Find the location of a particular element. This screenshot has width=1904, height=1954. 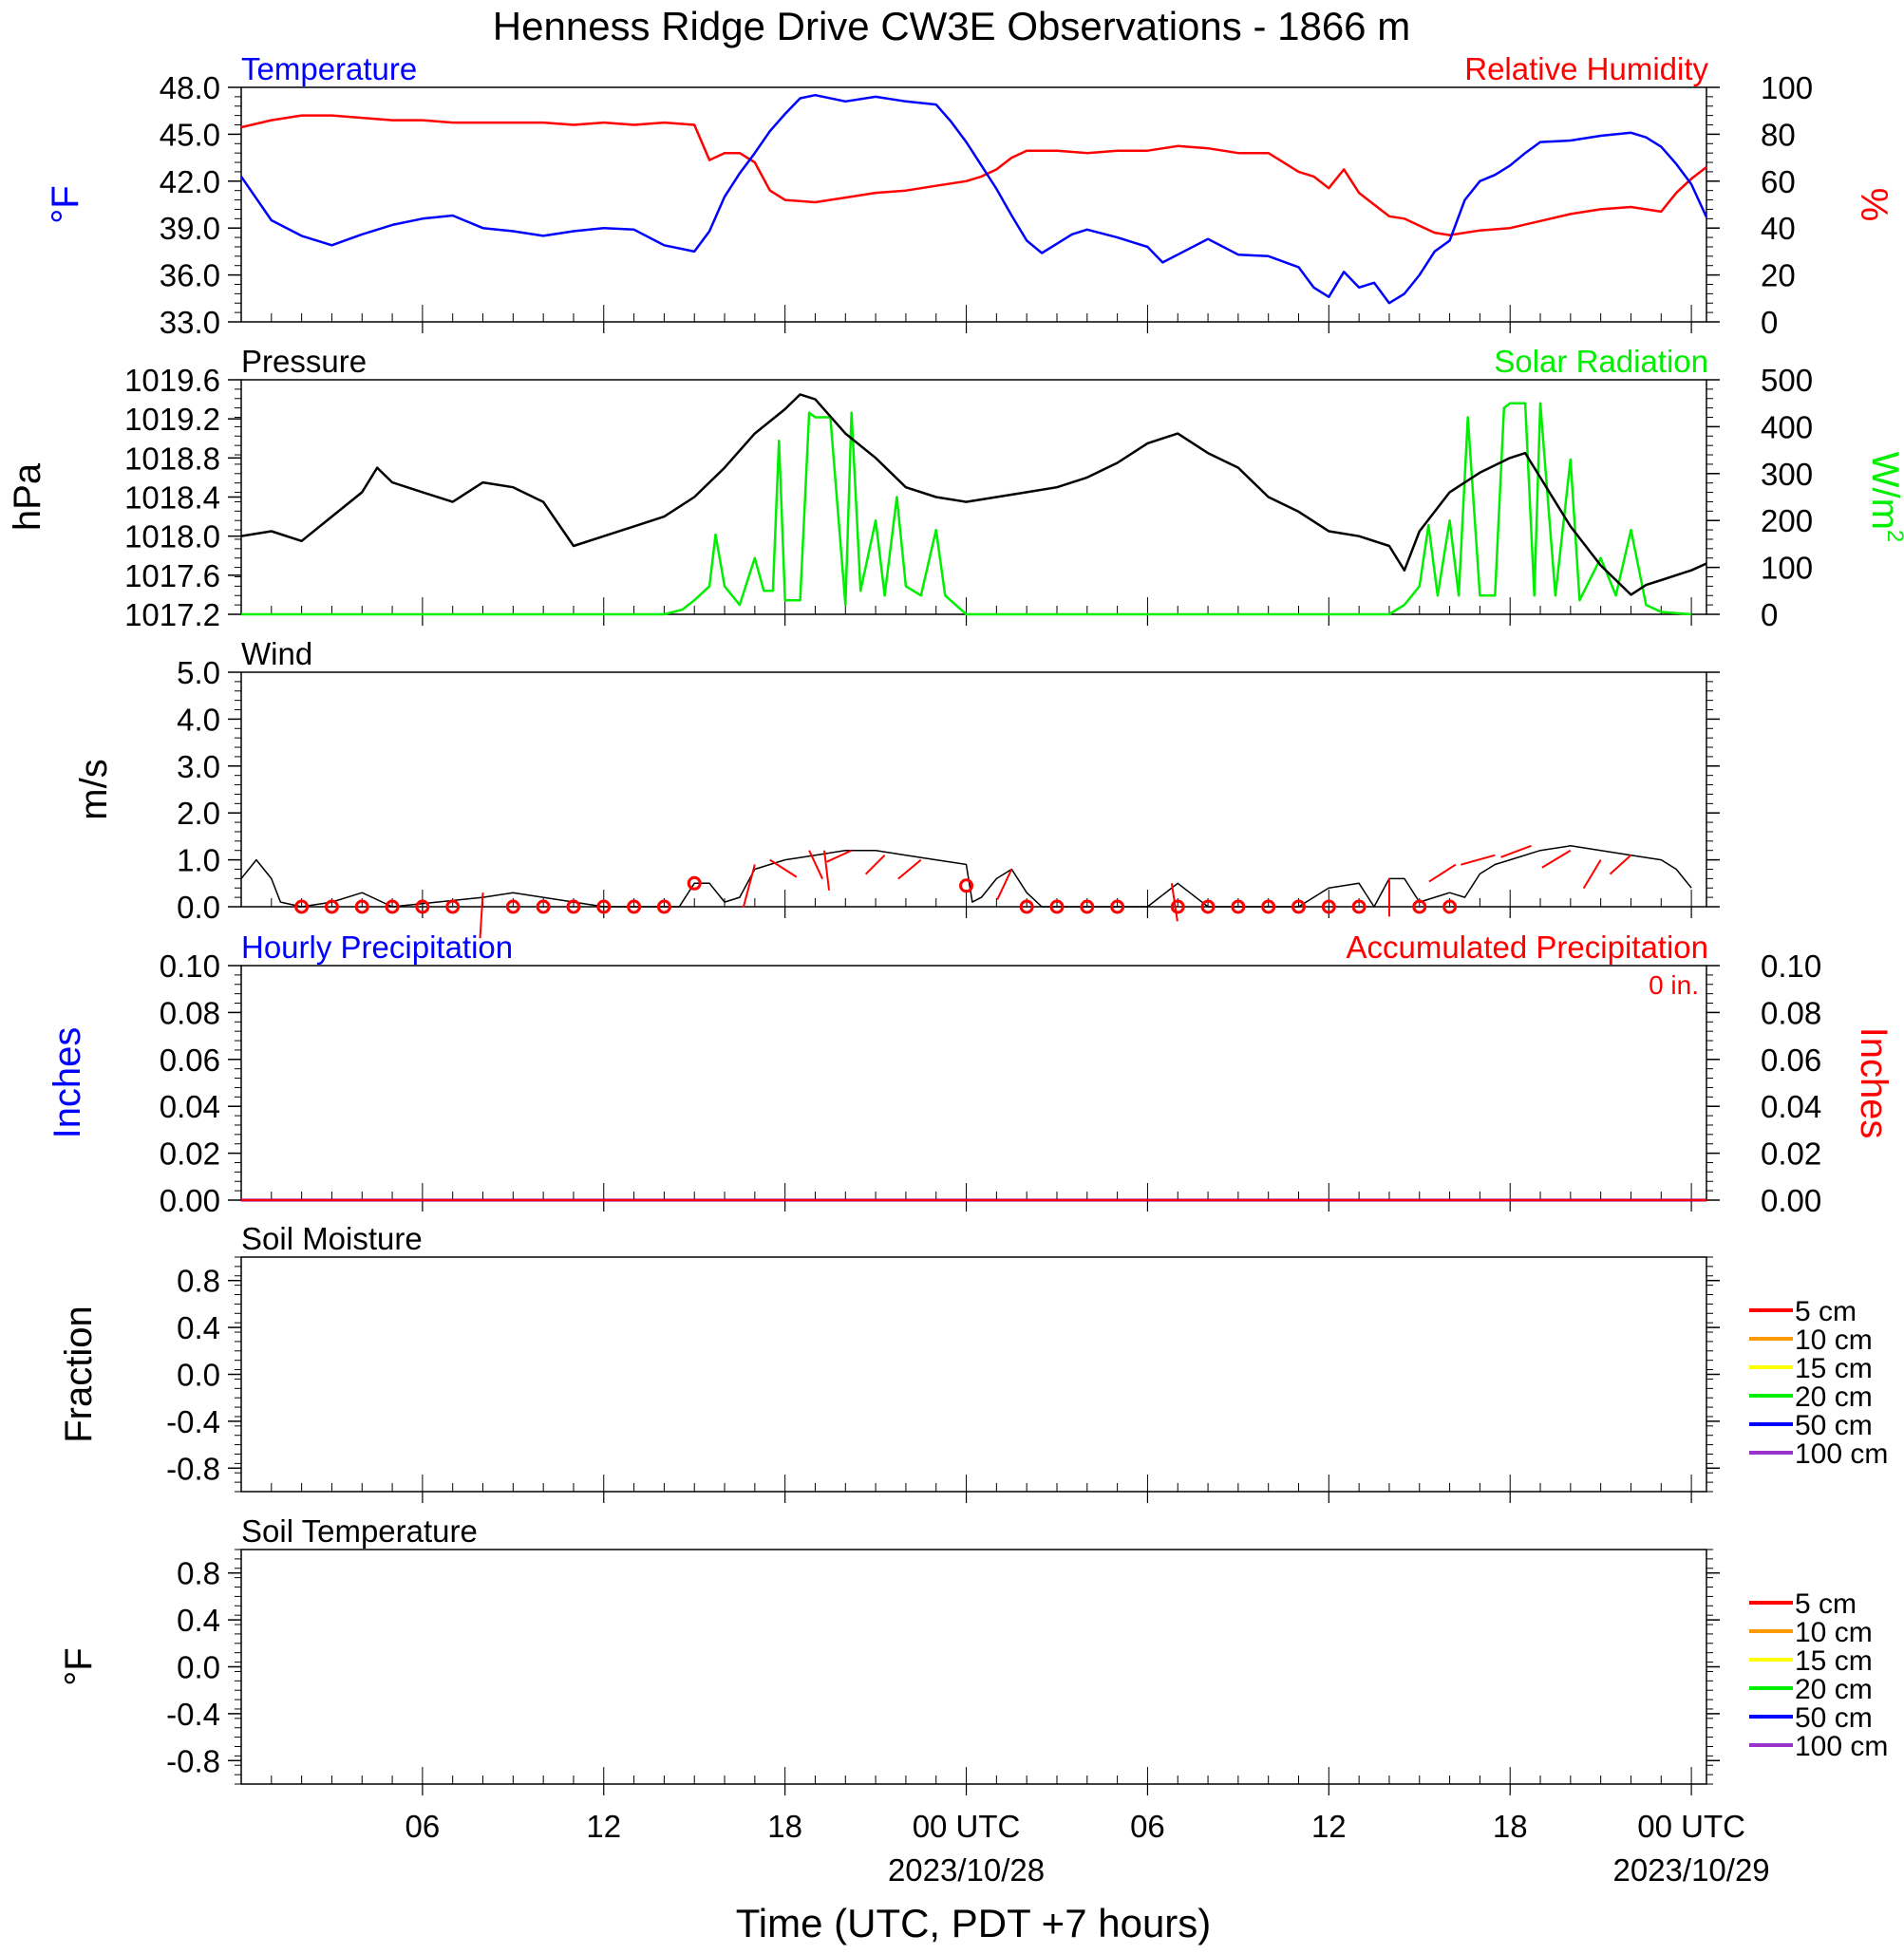

solar-radiation-line is located at coordinates (967, 509).